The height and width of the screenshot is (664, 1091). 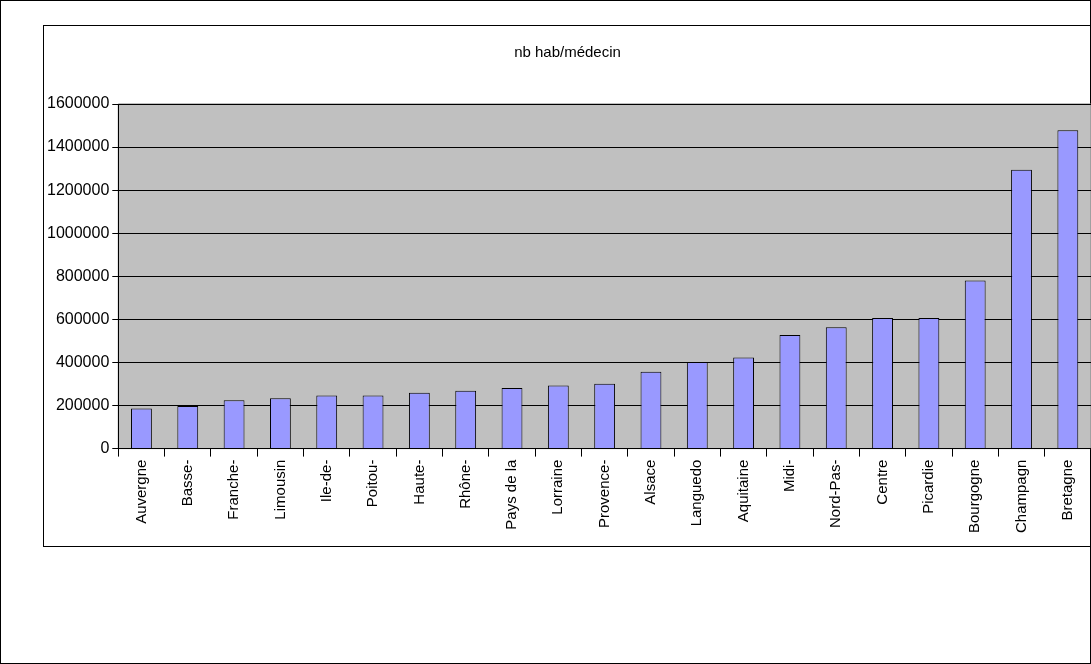 What do you see at coordinates (78, 146) in the screenshot?
I see `y-tick-label: 1400000` at bounding box center [78, 146].